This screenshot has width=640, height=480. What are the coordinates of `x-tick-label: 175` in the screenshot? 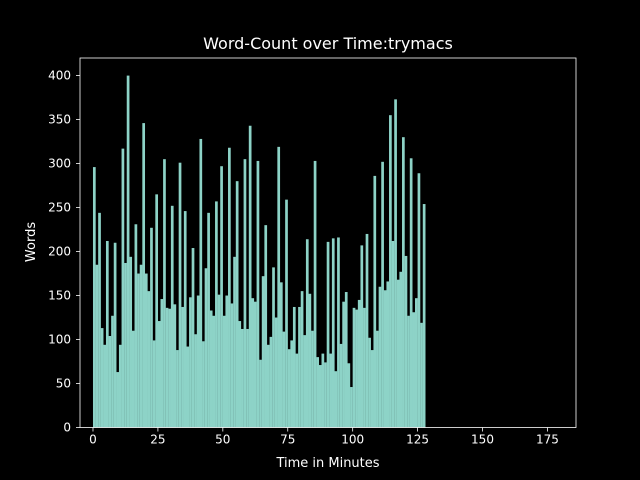 It's located at (547, 440).